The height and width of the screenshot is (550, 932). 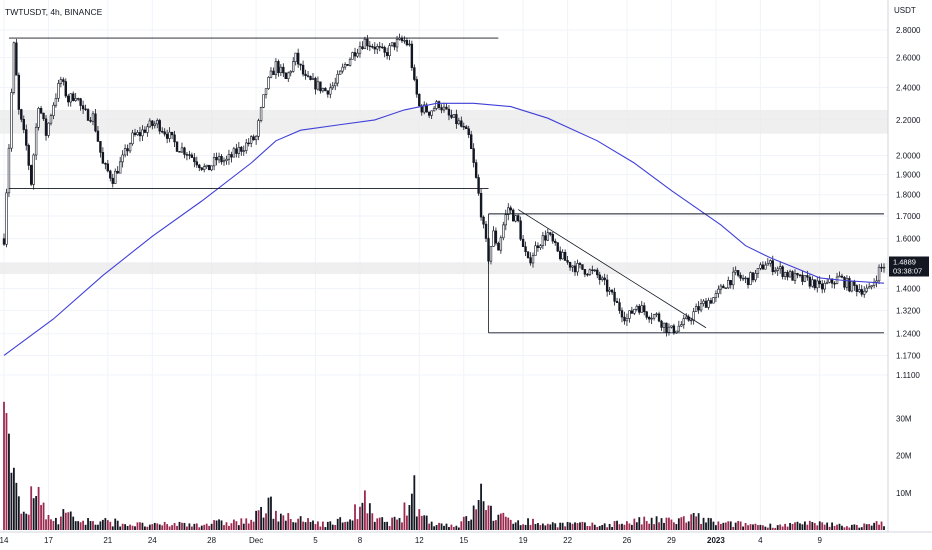 I want to click on time-axis: 14 17 21 24 28 Dec 5 8 12 15 19 22 26 29 2023 4 9, so click(x=411, y=540).